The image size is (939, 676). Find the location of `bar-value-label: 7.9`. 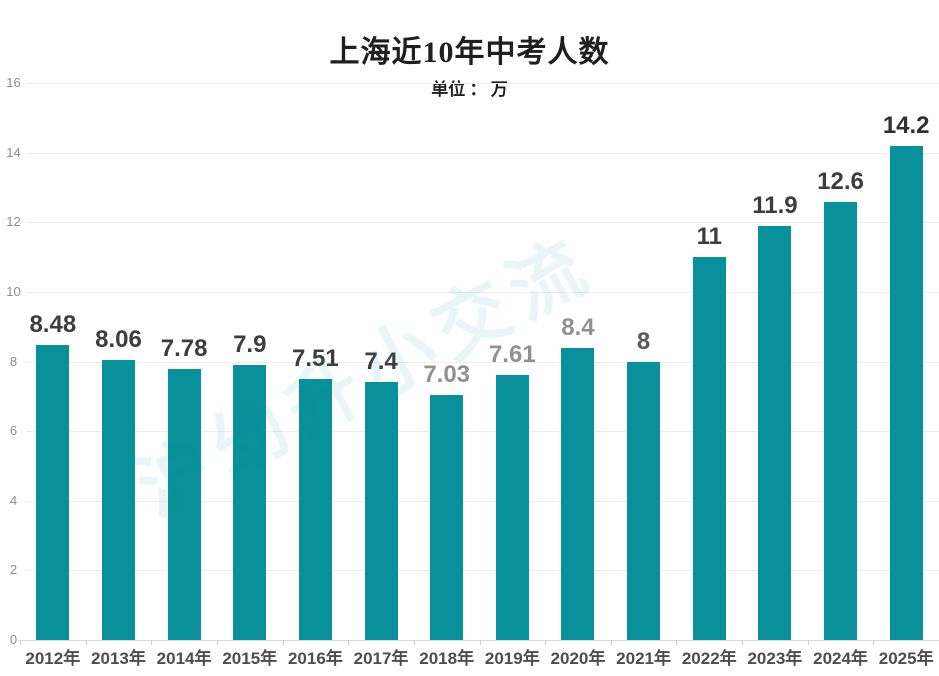

bar-value-label: 7.9 is located at coordinates (250, 345).